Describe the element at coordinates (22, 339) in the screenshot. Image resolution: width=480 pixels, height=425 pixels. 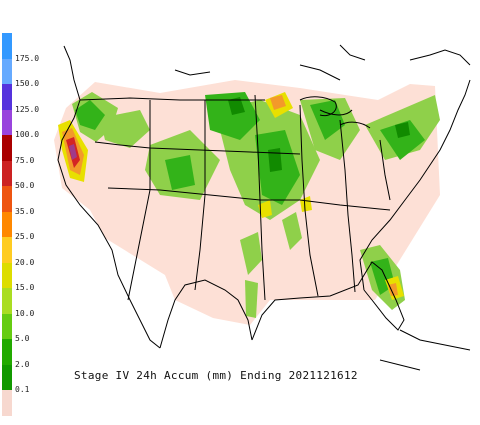
I see `legend-tick-label: 5.0` at that location.